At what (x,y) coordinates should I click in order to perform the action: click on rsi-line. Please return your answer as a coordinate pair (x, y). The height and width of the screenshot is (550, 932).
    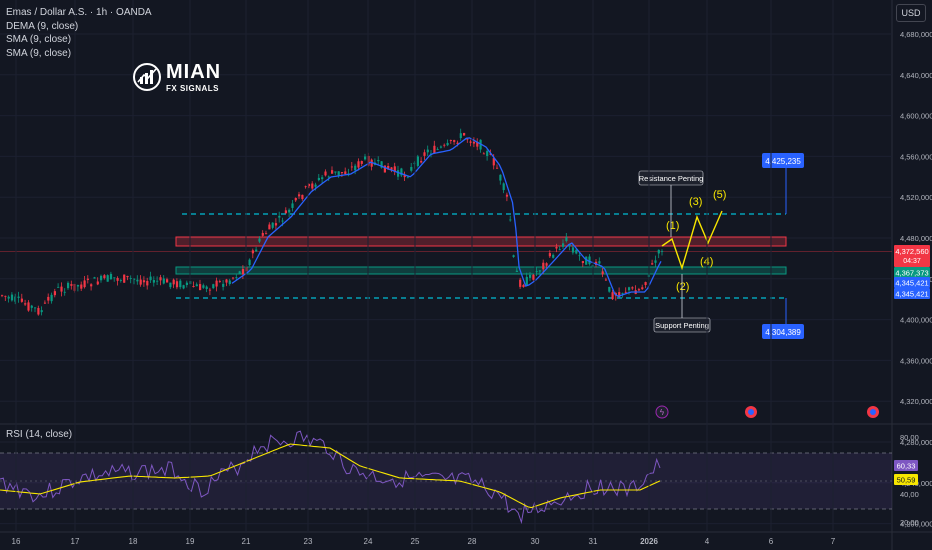
    Looking at the image, I should click on (330, 477).